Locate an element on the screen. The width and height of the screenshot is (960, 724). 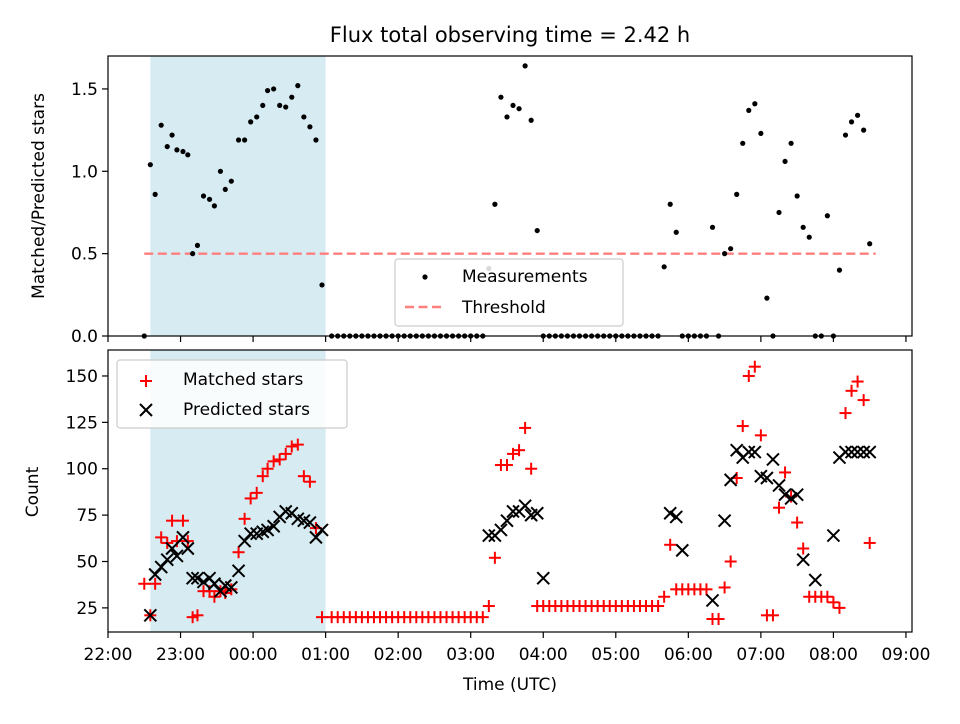
ratio-y-tick-label: 0.0 is located at coordinates (84, 337).